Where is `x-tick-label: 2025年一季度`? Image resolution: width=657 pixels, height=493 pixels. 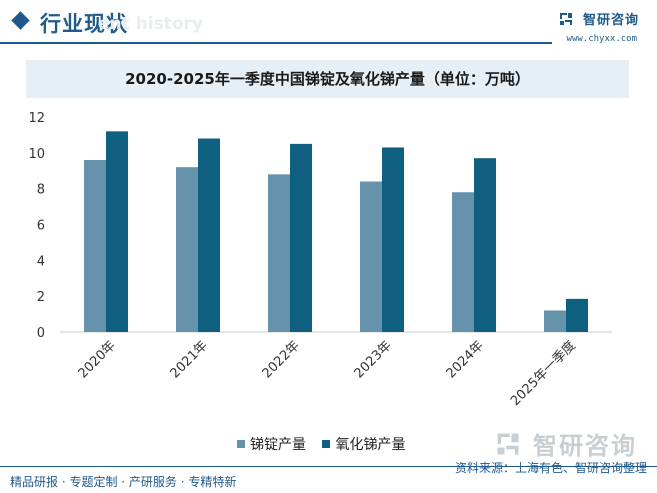
x-tick-label: 2025年一季度 is located at coordinates (542, 373).